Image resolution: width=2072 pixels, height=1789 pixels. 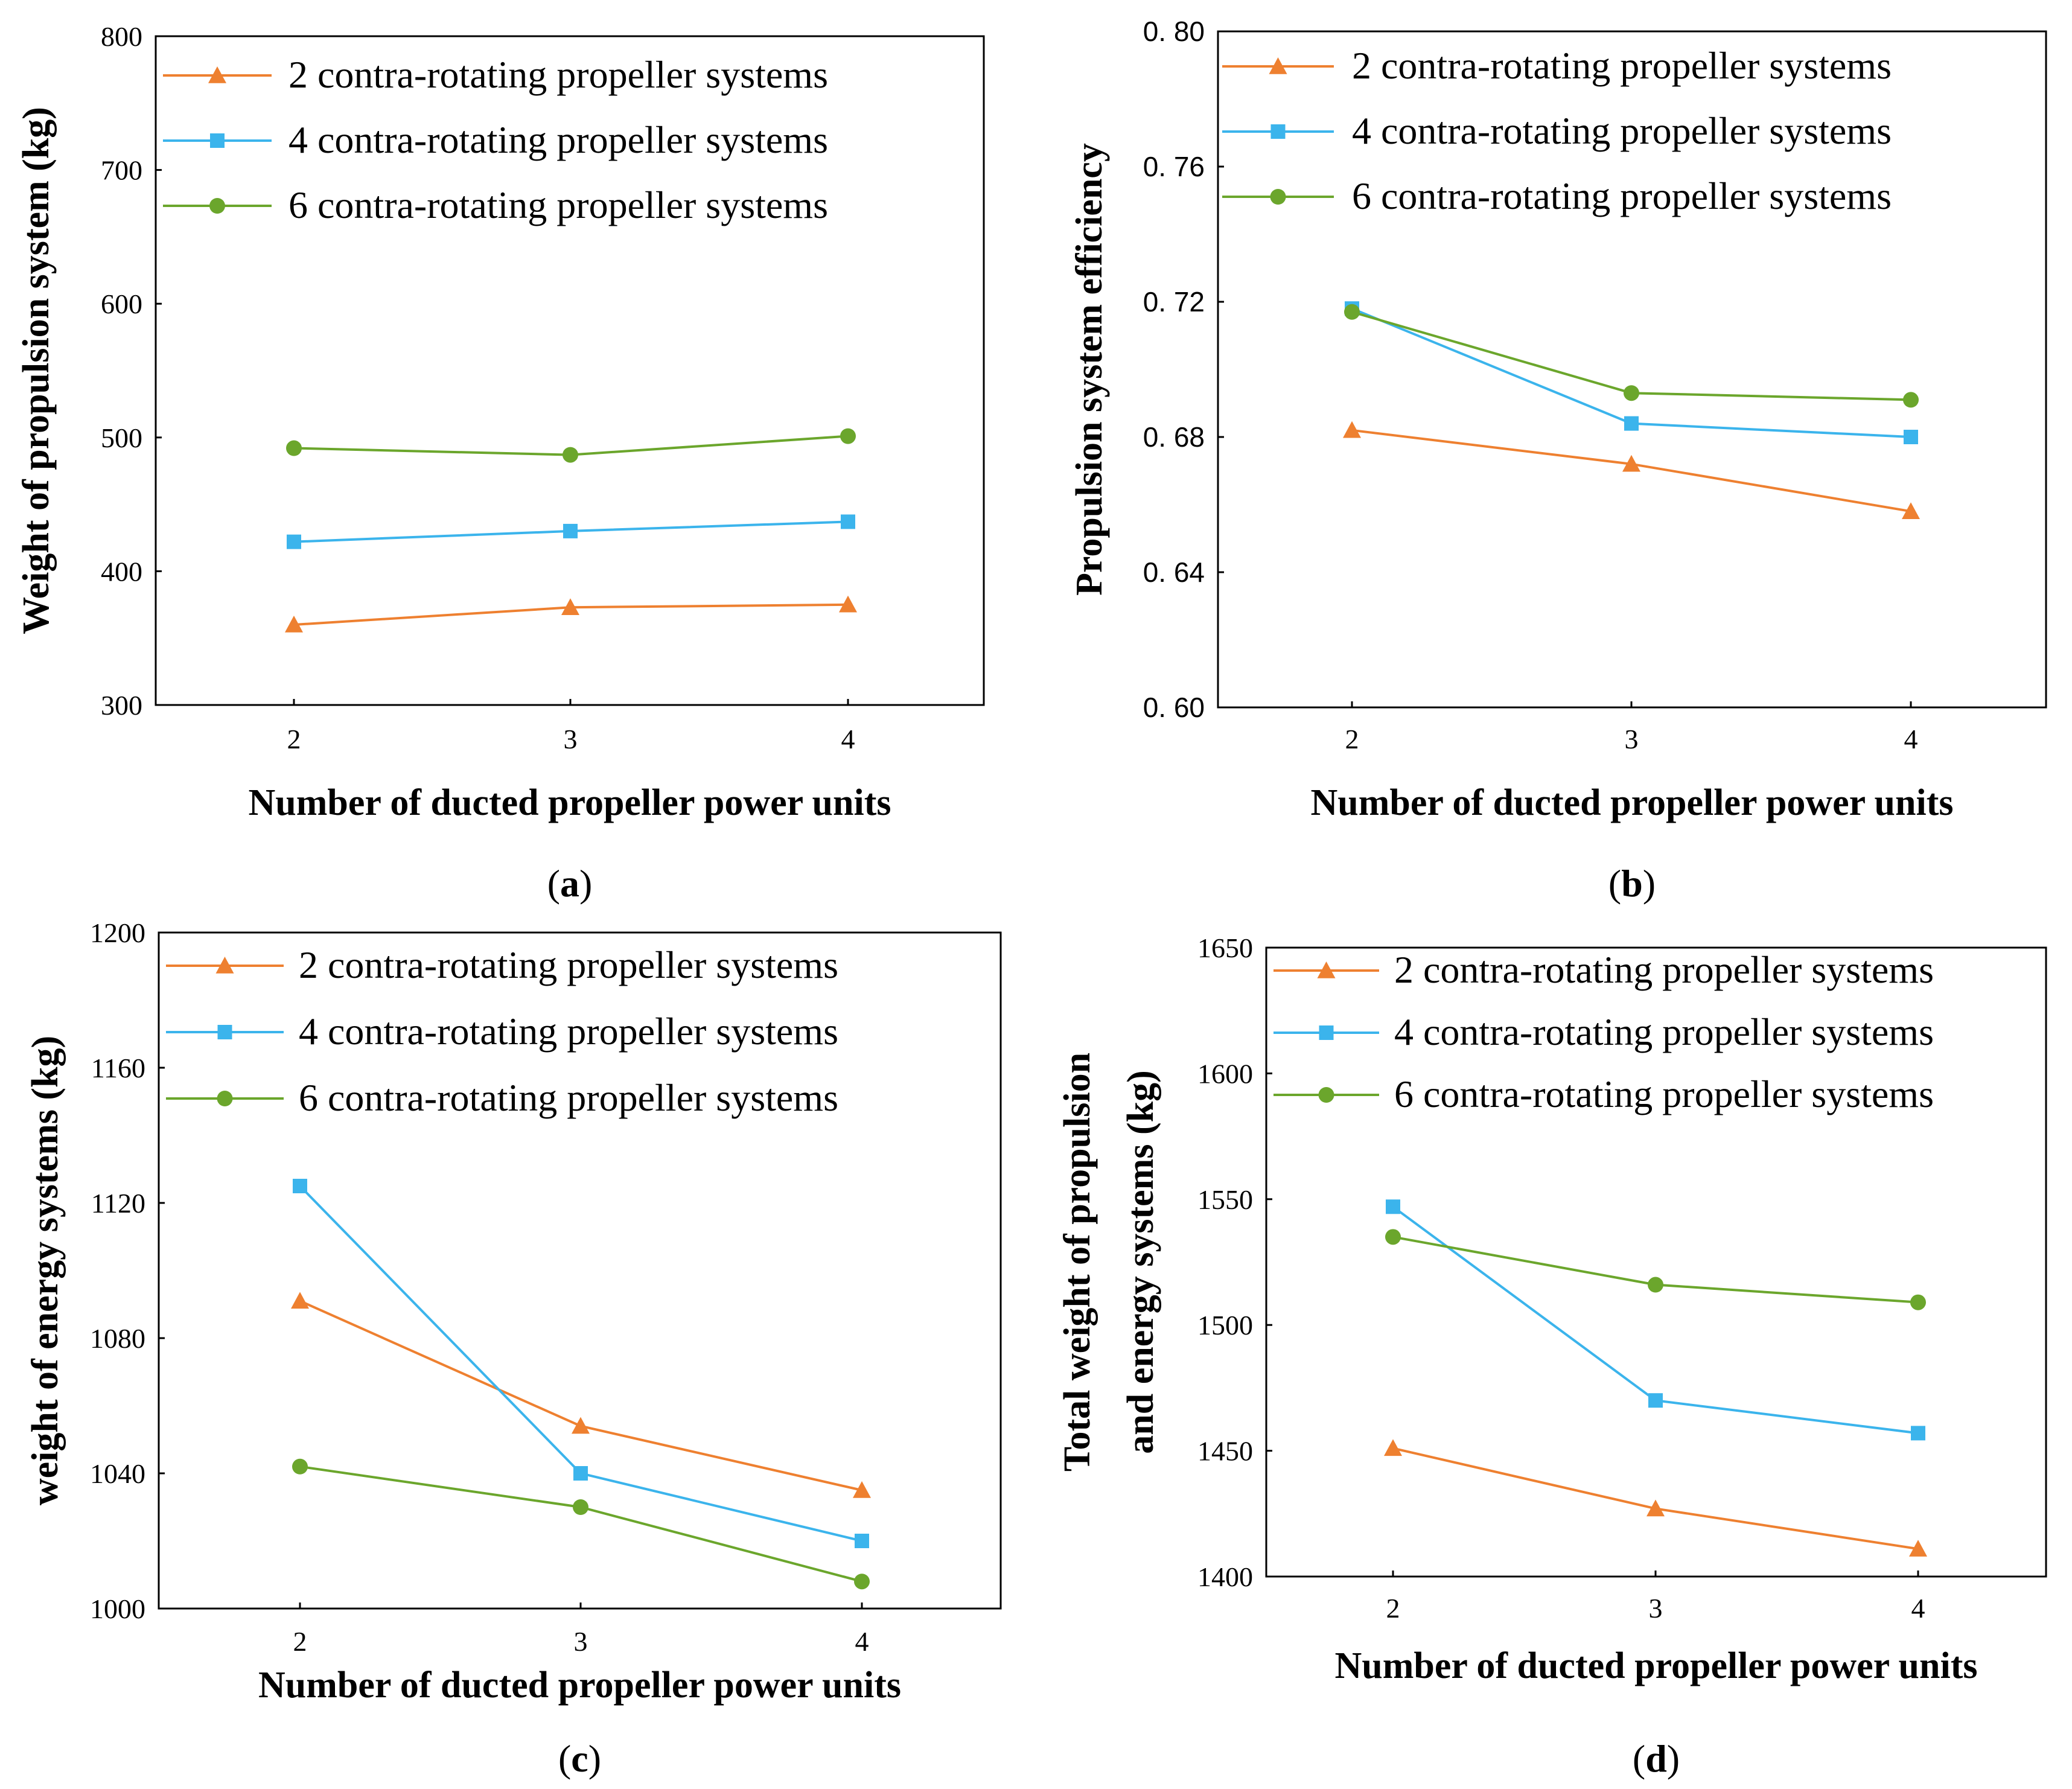 I want to click on chart-b-ytick-label: 0. 68, so click(x=1174, y=437).